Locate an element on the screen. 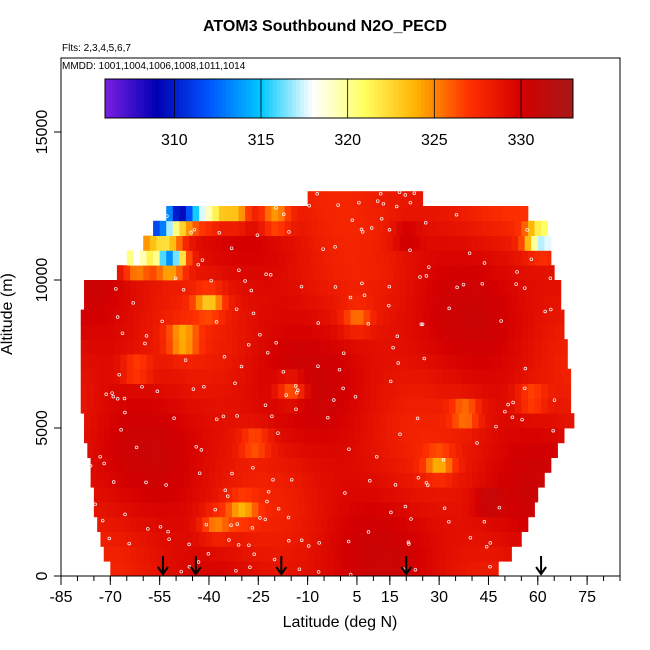 The image size is (650, 650). colorbar-tick-label: 310 is located at coordinates (174, 140).